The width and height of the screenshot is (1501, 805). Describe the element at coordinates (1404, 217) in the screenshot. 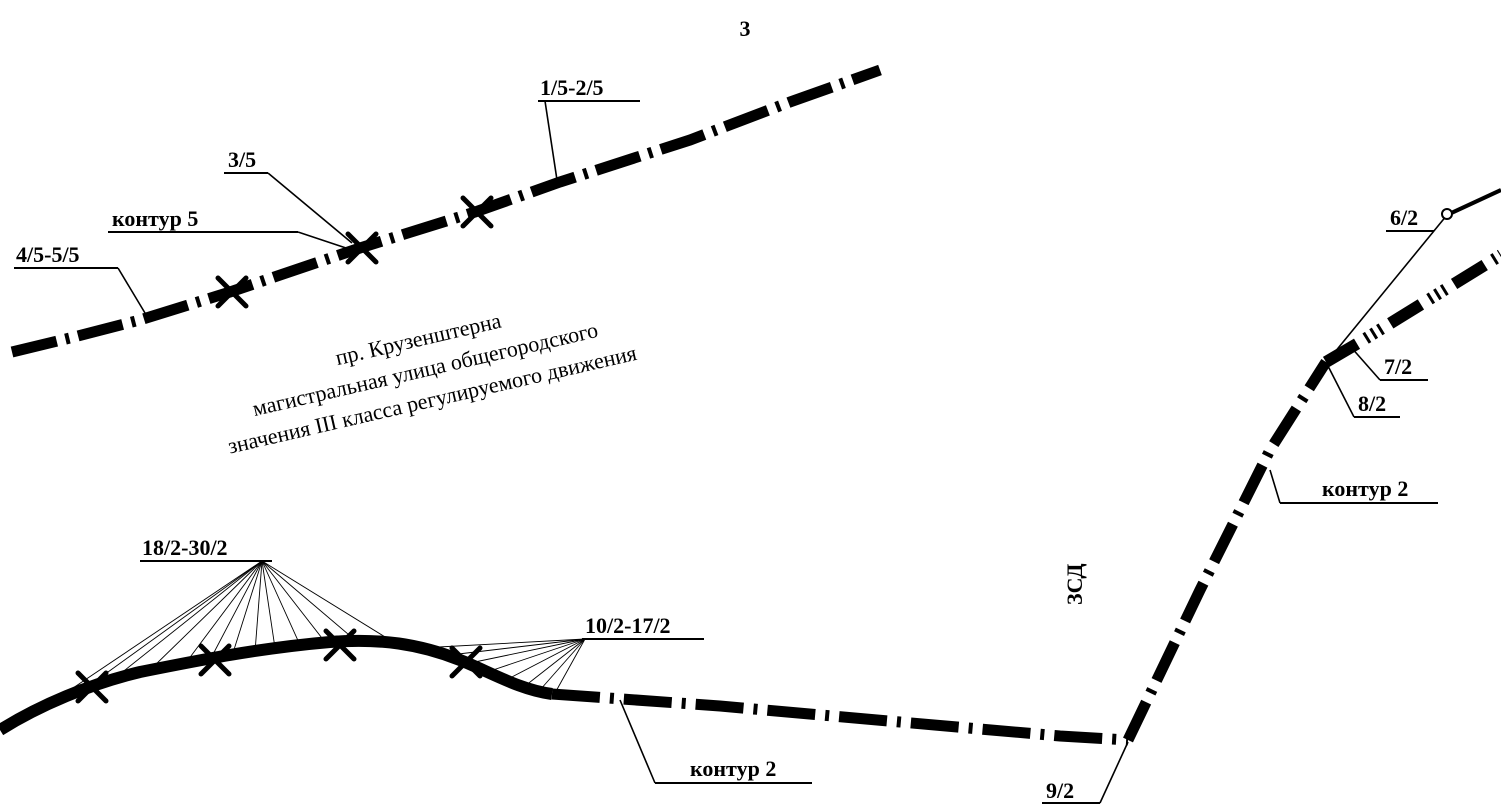

I see `svg-text: 6/2` at that location.